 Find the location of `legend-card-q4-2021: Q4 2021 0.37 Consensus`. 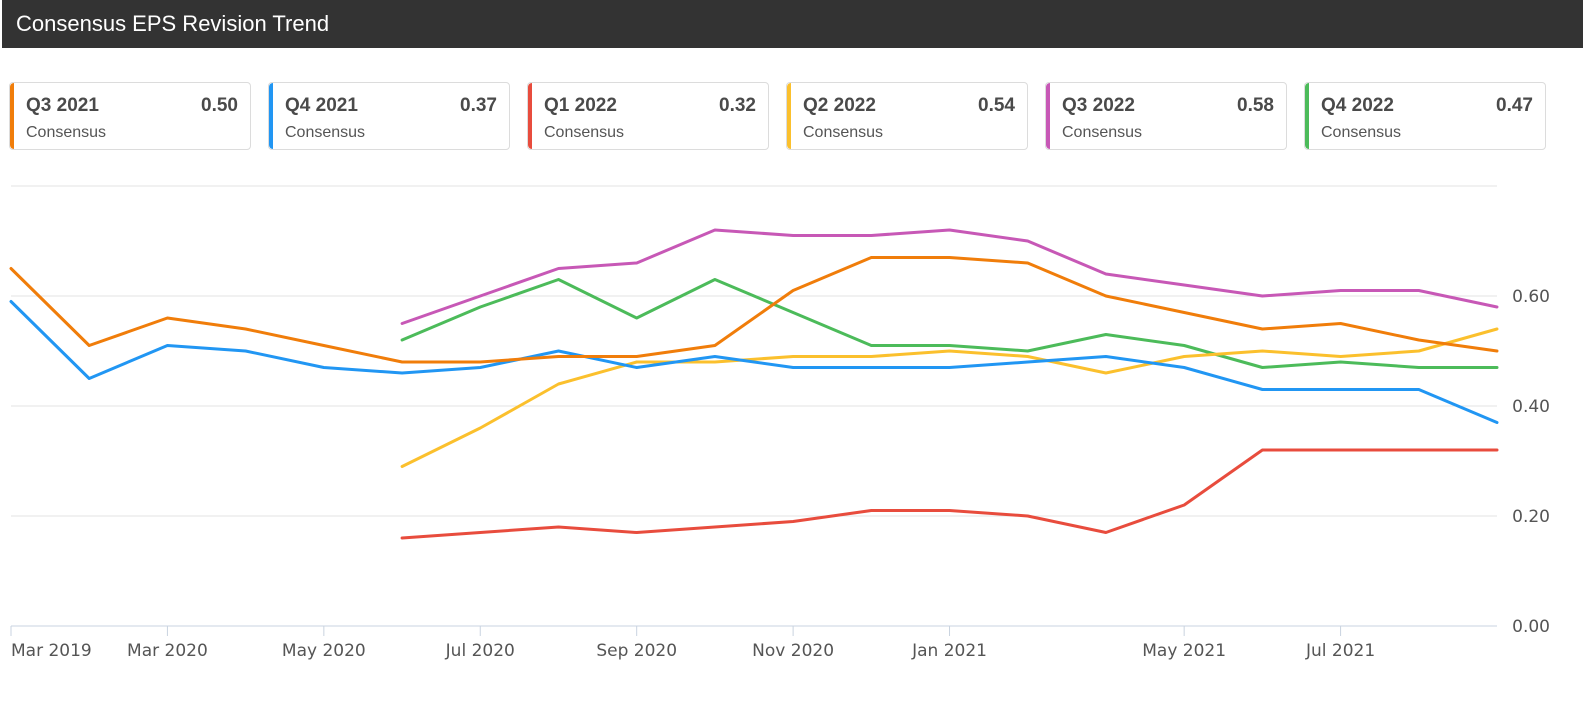

legend-card-q4-2021: Q4 2021 0.37 Consensus is located at coordinates (389, 116).